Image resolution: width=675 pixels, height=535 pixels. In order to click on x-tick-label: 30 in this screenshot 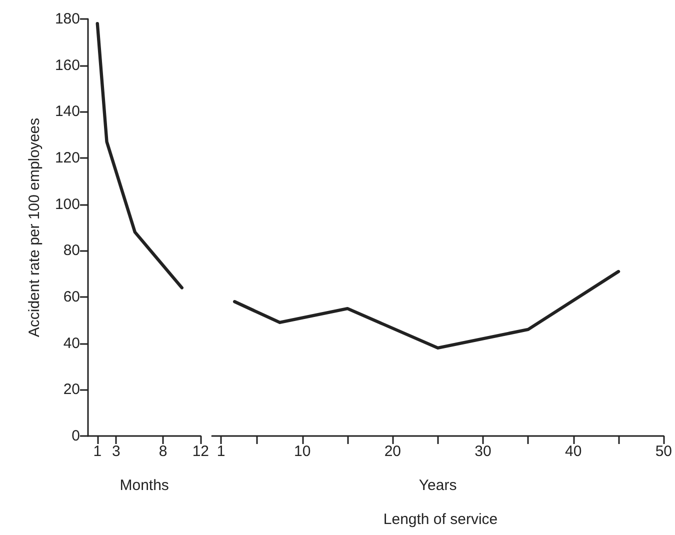, I will do `click(483, 451)`.